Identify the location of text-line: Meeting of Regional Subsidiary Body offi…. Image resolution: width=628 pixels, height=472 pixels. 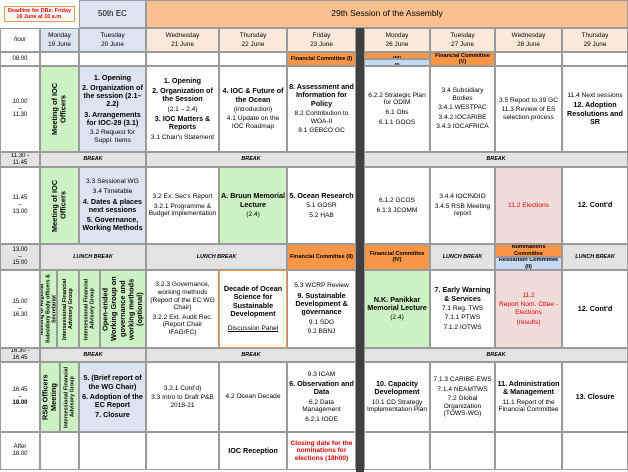
(48, 309).